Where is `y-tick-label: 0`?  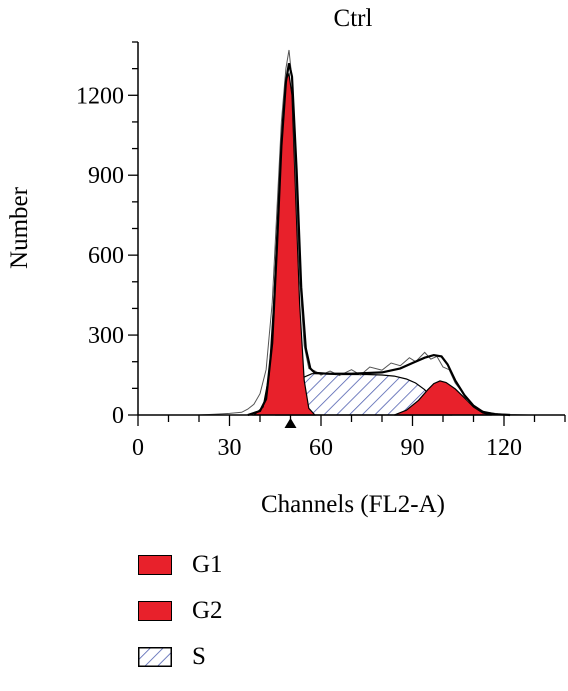 y-tick-label: 0 is located at coordinates (118, 416).